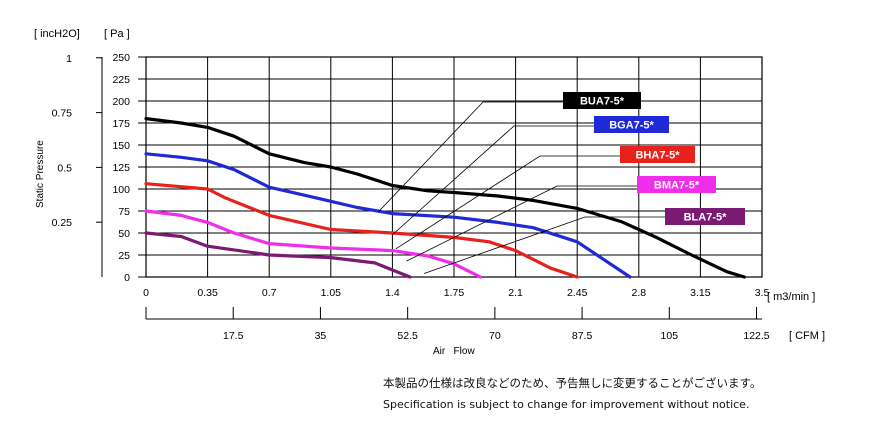 This screenshot has height=429, width=870. What do you see at coordinates (791, 297) in the screenshot?
I see `x-unit-m3: [ m3/min ]` at bounding box center [791, 297].